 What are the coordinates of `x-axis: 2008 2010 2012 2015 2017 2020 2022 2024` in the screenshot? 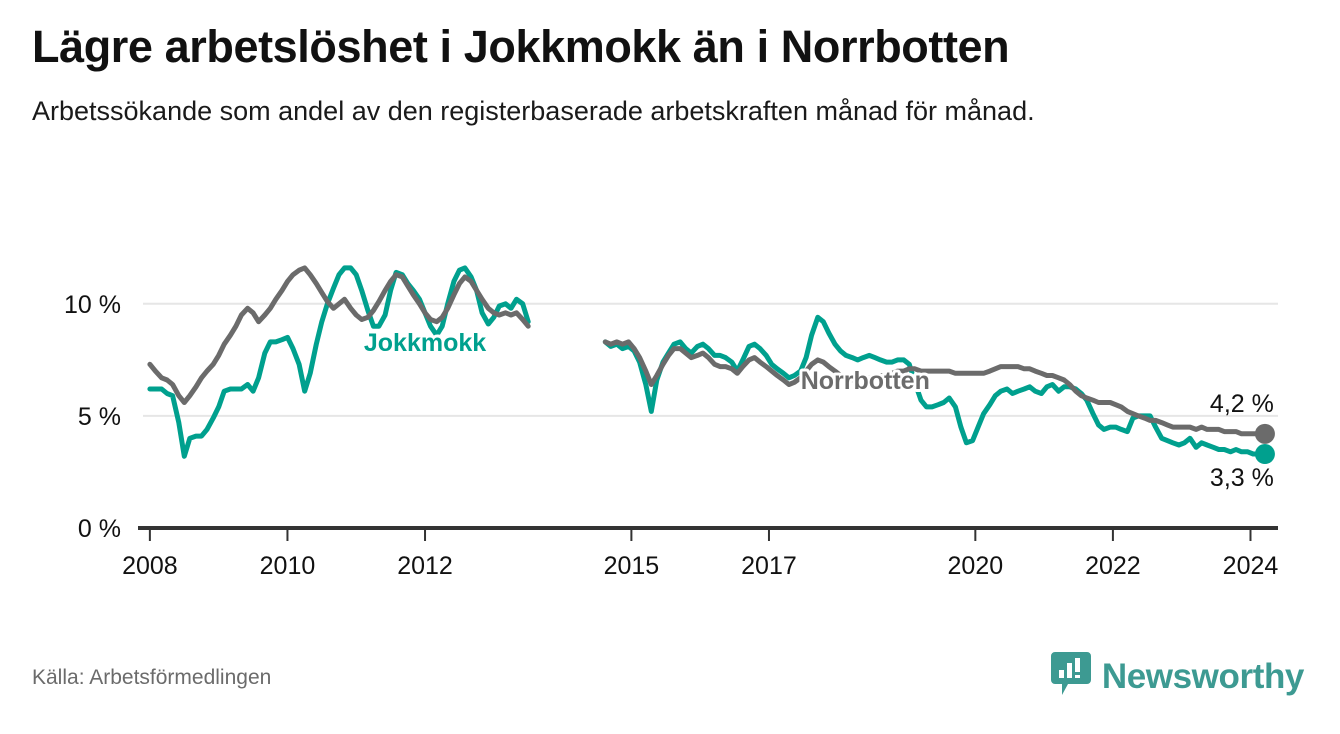 It's located at (700, 553).